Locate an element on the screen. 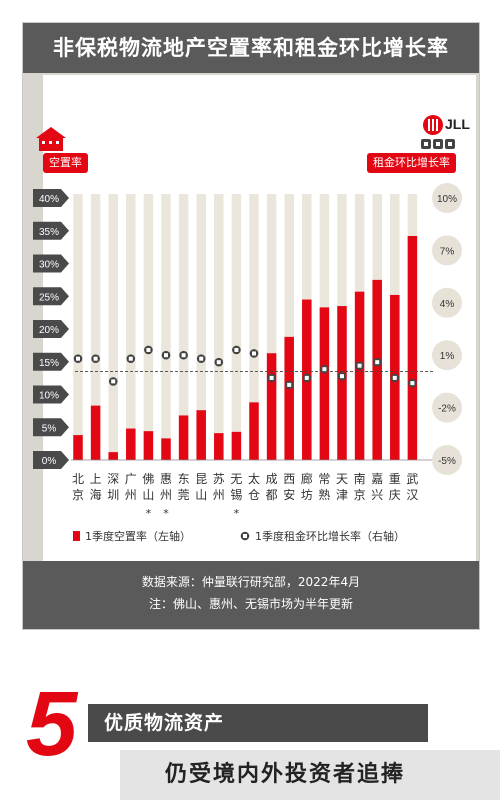 This screenshot has height=810, width=500. left-tick-label: 40% is located at coordinates (49, 199).